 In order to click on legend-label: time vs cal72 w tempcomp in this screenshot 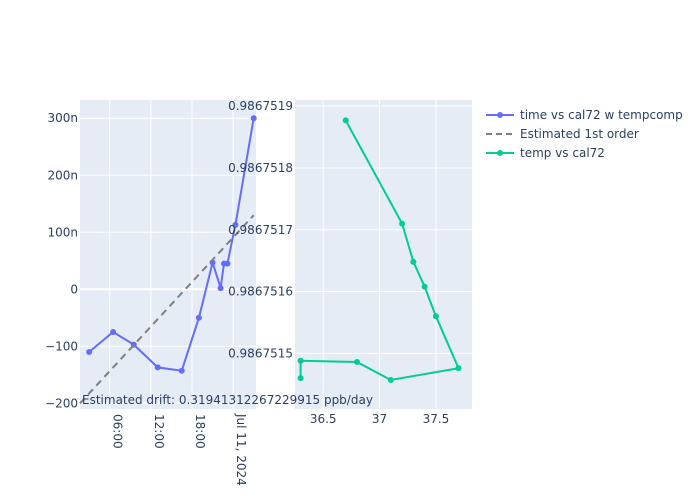, I will do `click(601, 115)`.